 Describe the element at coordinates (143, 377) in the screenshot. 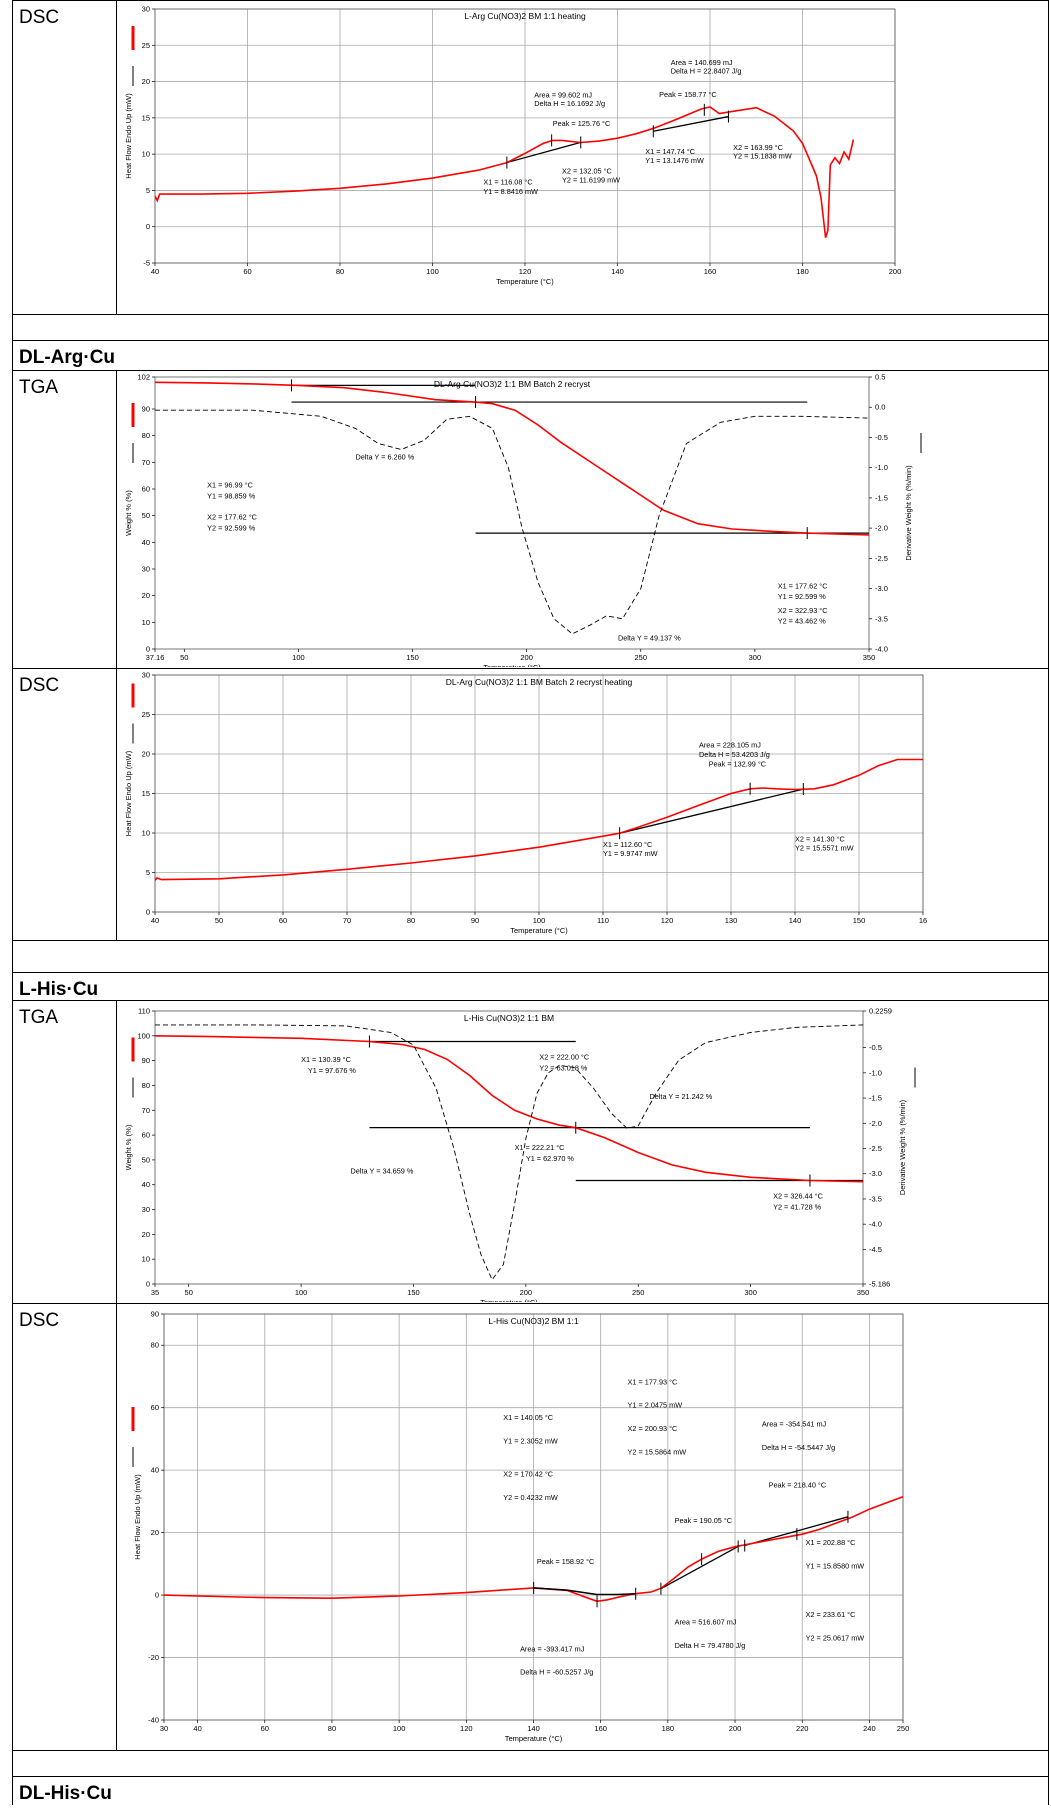

I see `y-tick-label: 102` at that location.